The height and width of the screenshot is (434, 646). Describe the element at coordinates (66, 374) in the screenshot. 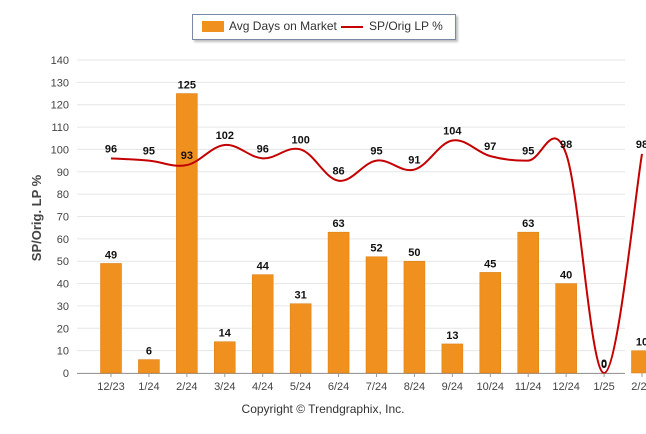

I see `y-tick-label: 0` at that location.